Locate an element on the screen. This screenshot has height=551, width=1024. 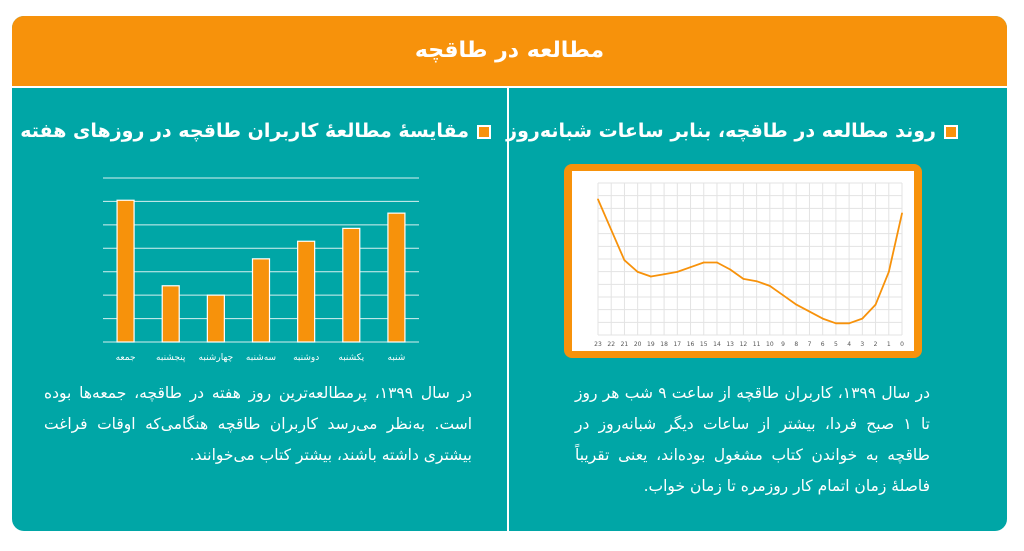
line-chart-x-tick: 20 is located at coordinates (638, 344).